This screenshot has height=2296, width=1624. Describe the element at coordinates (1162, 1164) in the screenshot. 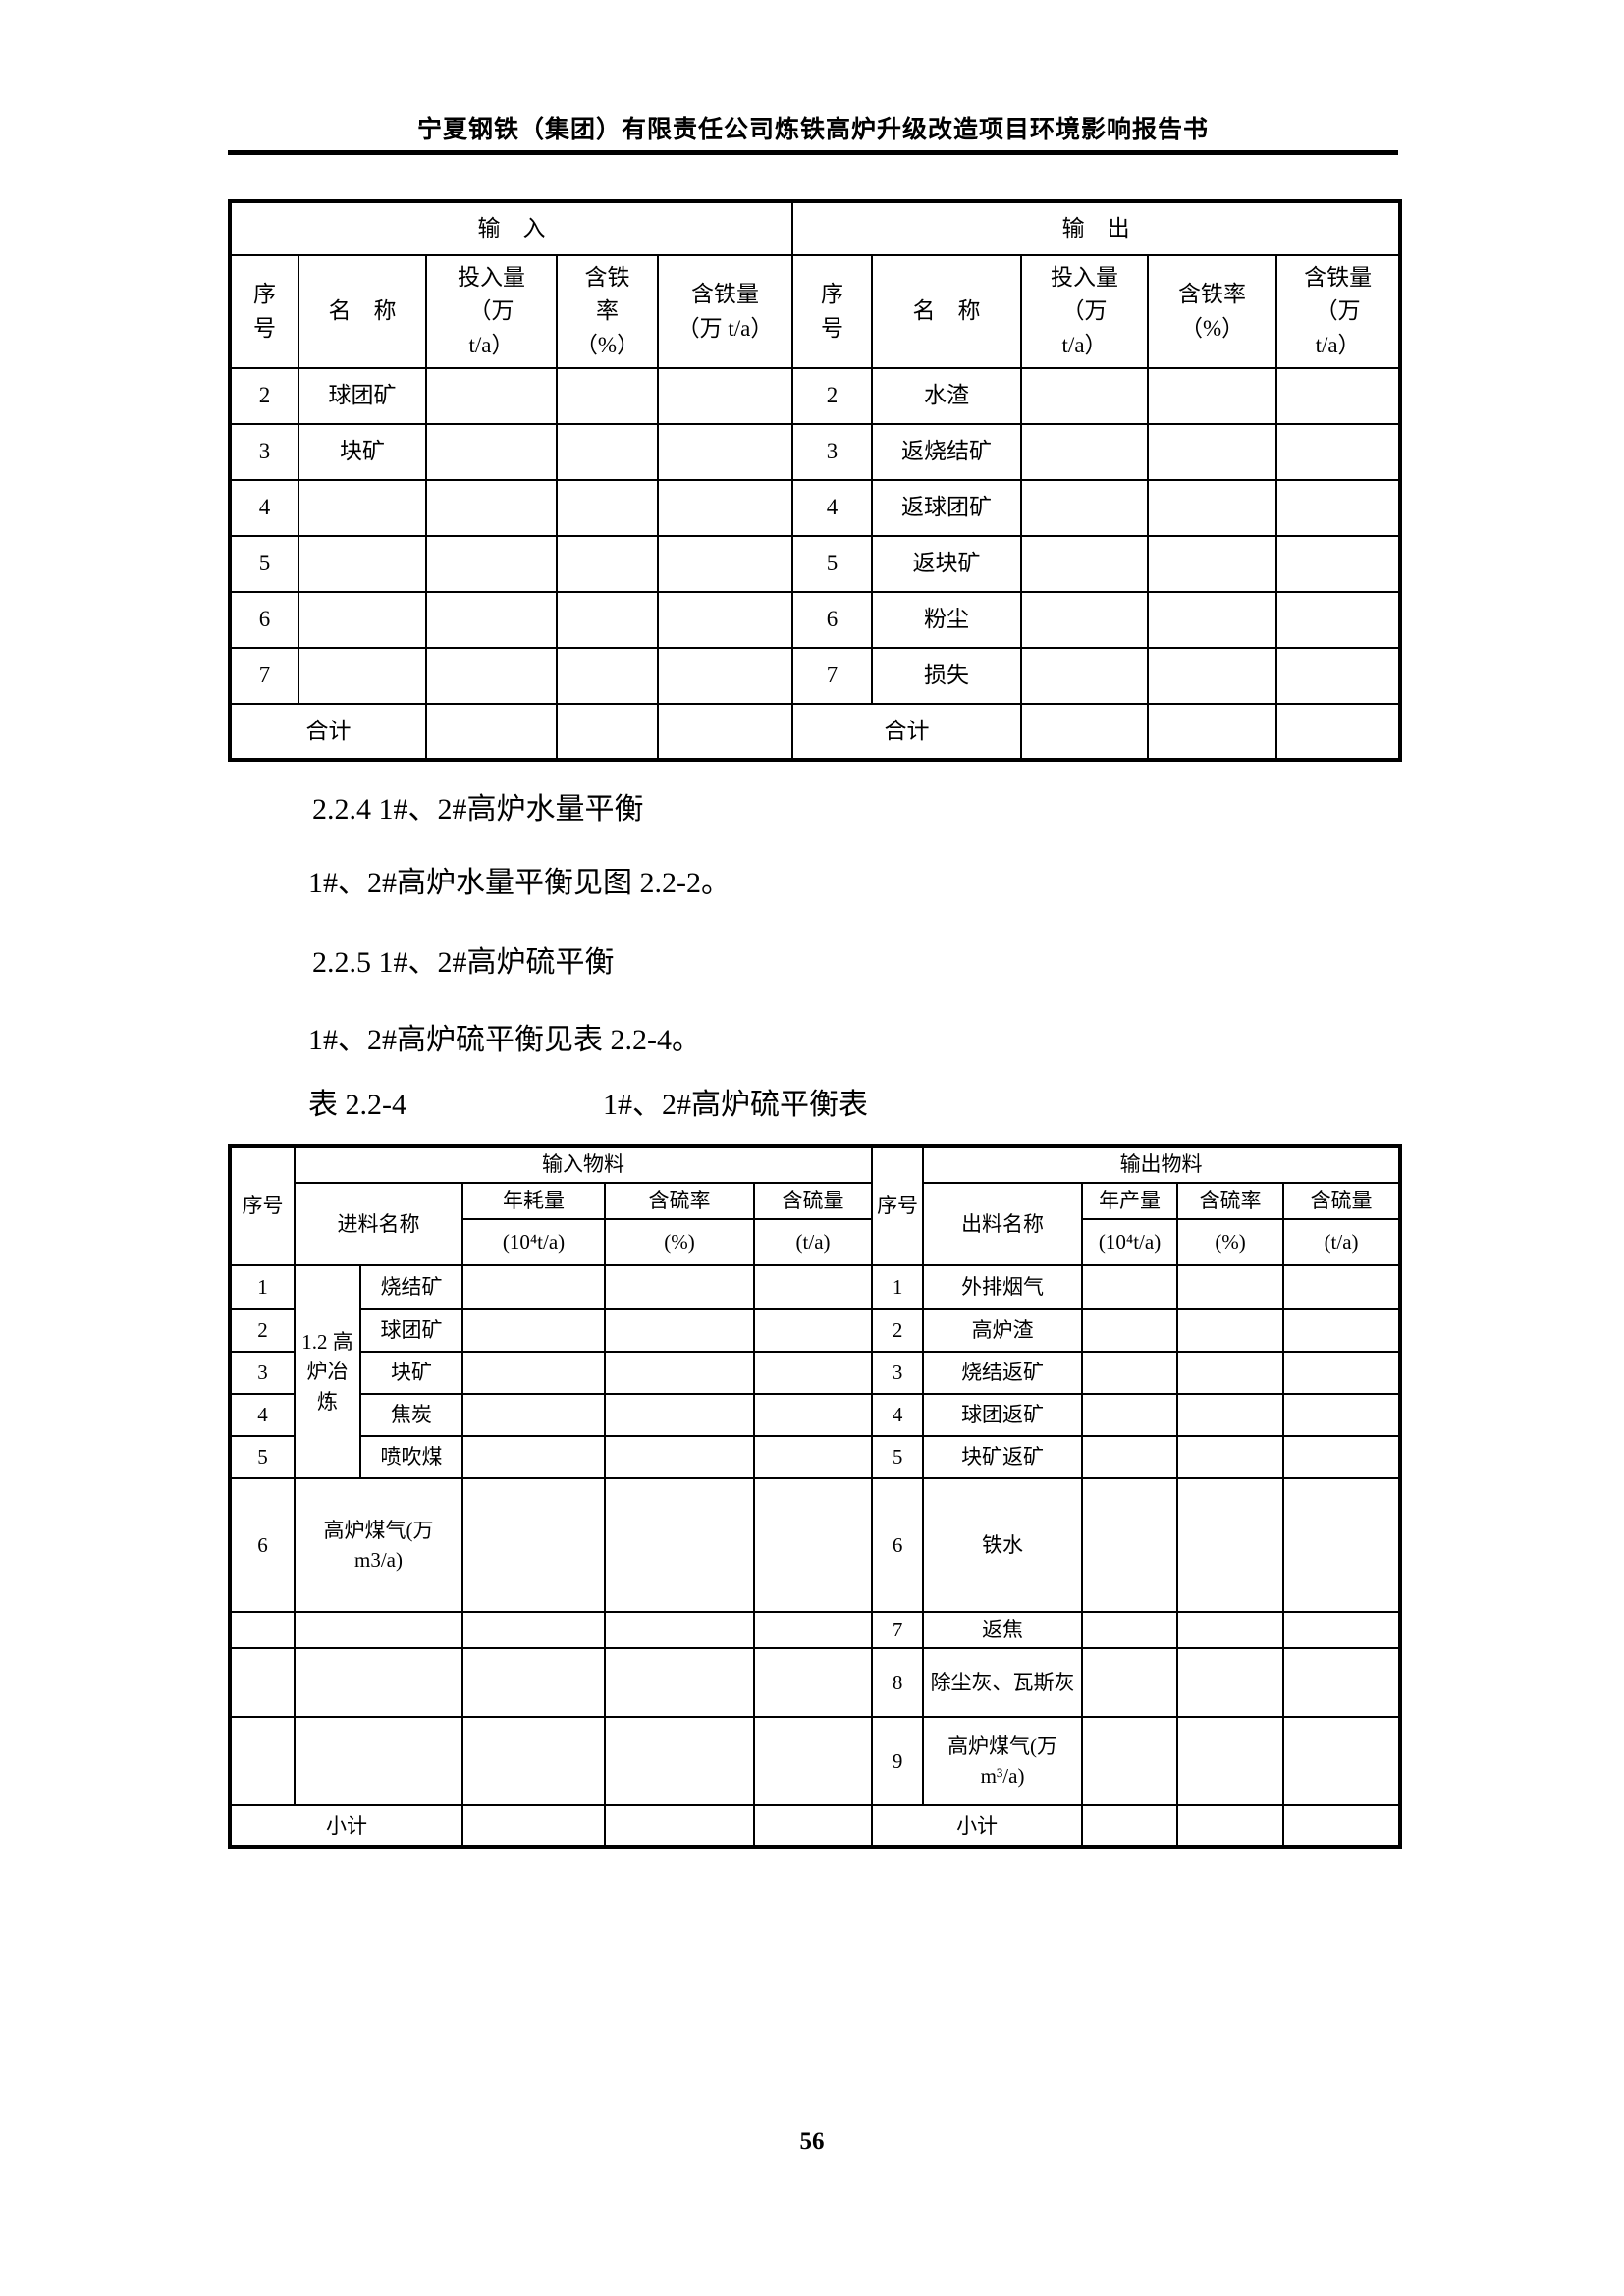

I see `output-materials-group-header: 输出物料` at that location.